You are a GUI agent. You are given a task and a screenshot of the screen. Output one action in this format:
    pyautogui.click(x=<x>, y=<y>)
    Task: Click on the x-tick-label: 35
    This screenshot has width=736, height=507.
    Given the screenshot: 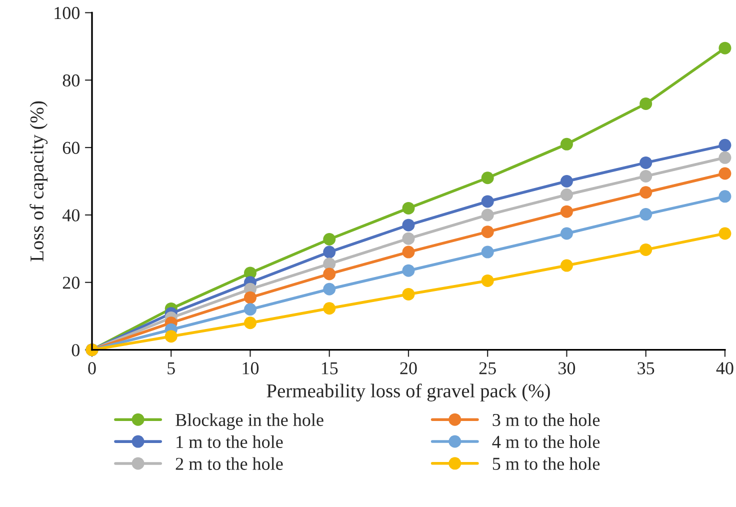 What is the action you would take?
    pyautogui.click(x=646, y=368)
    